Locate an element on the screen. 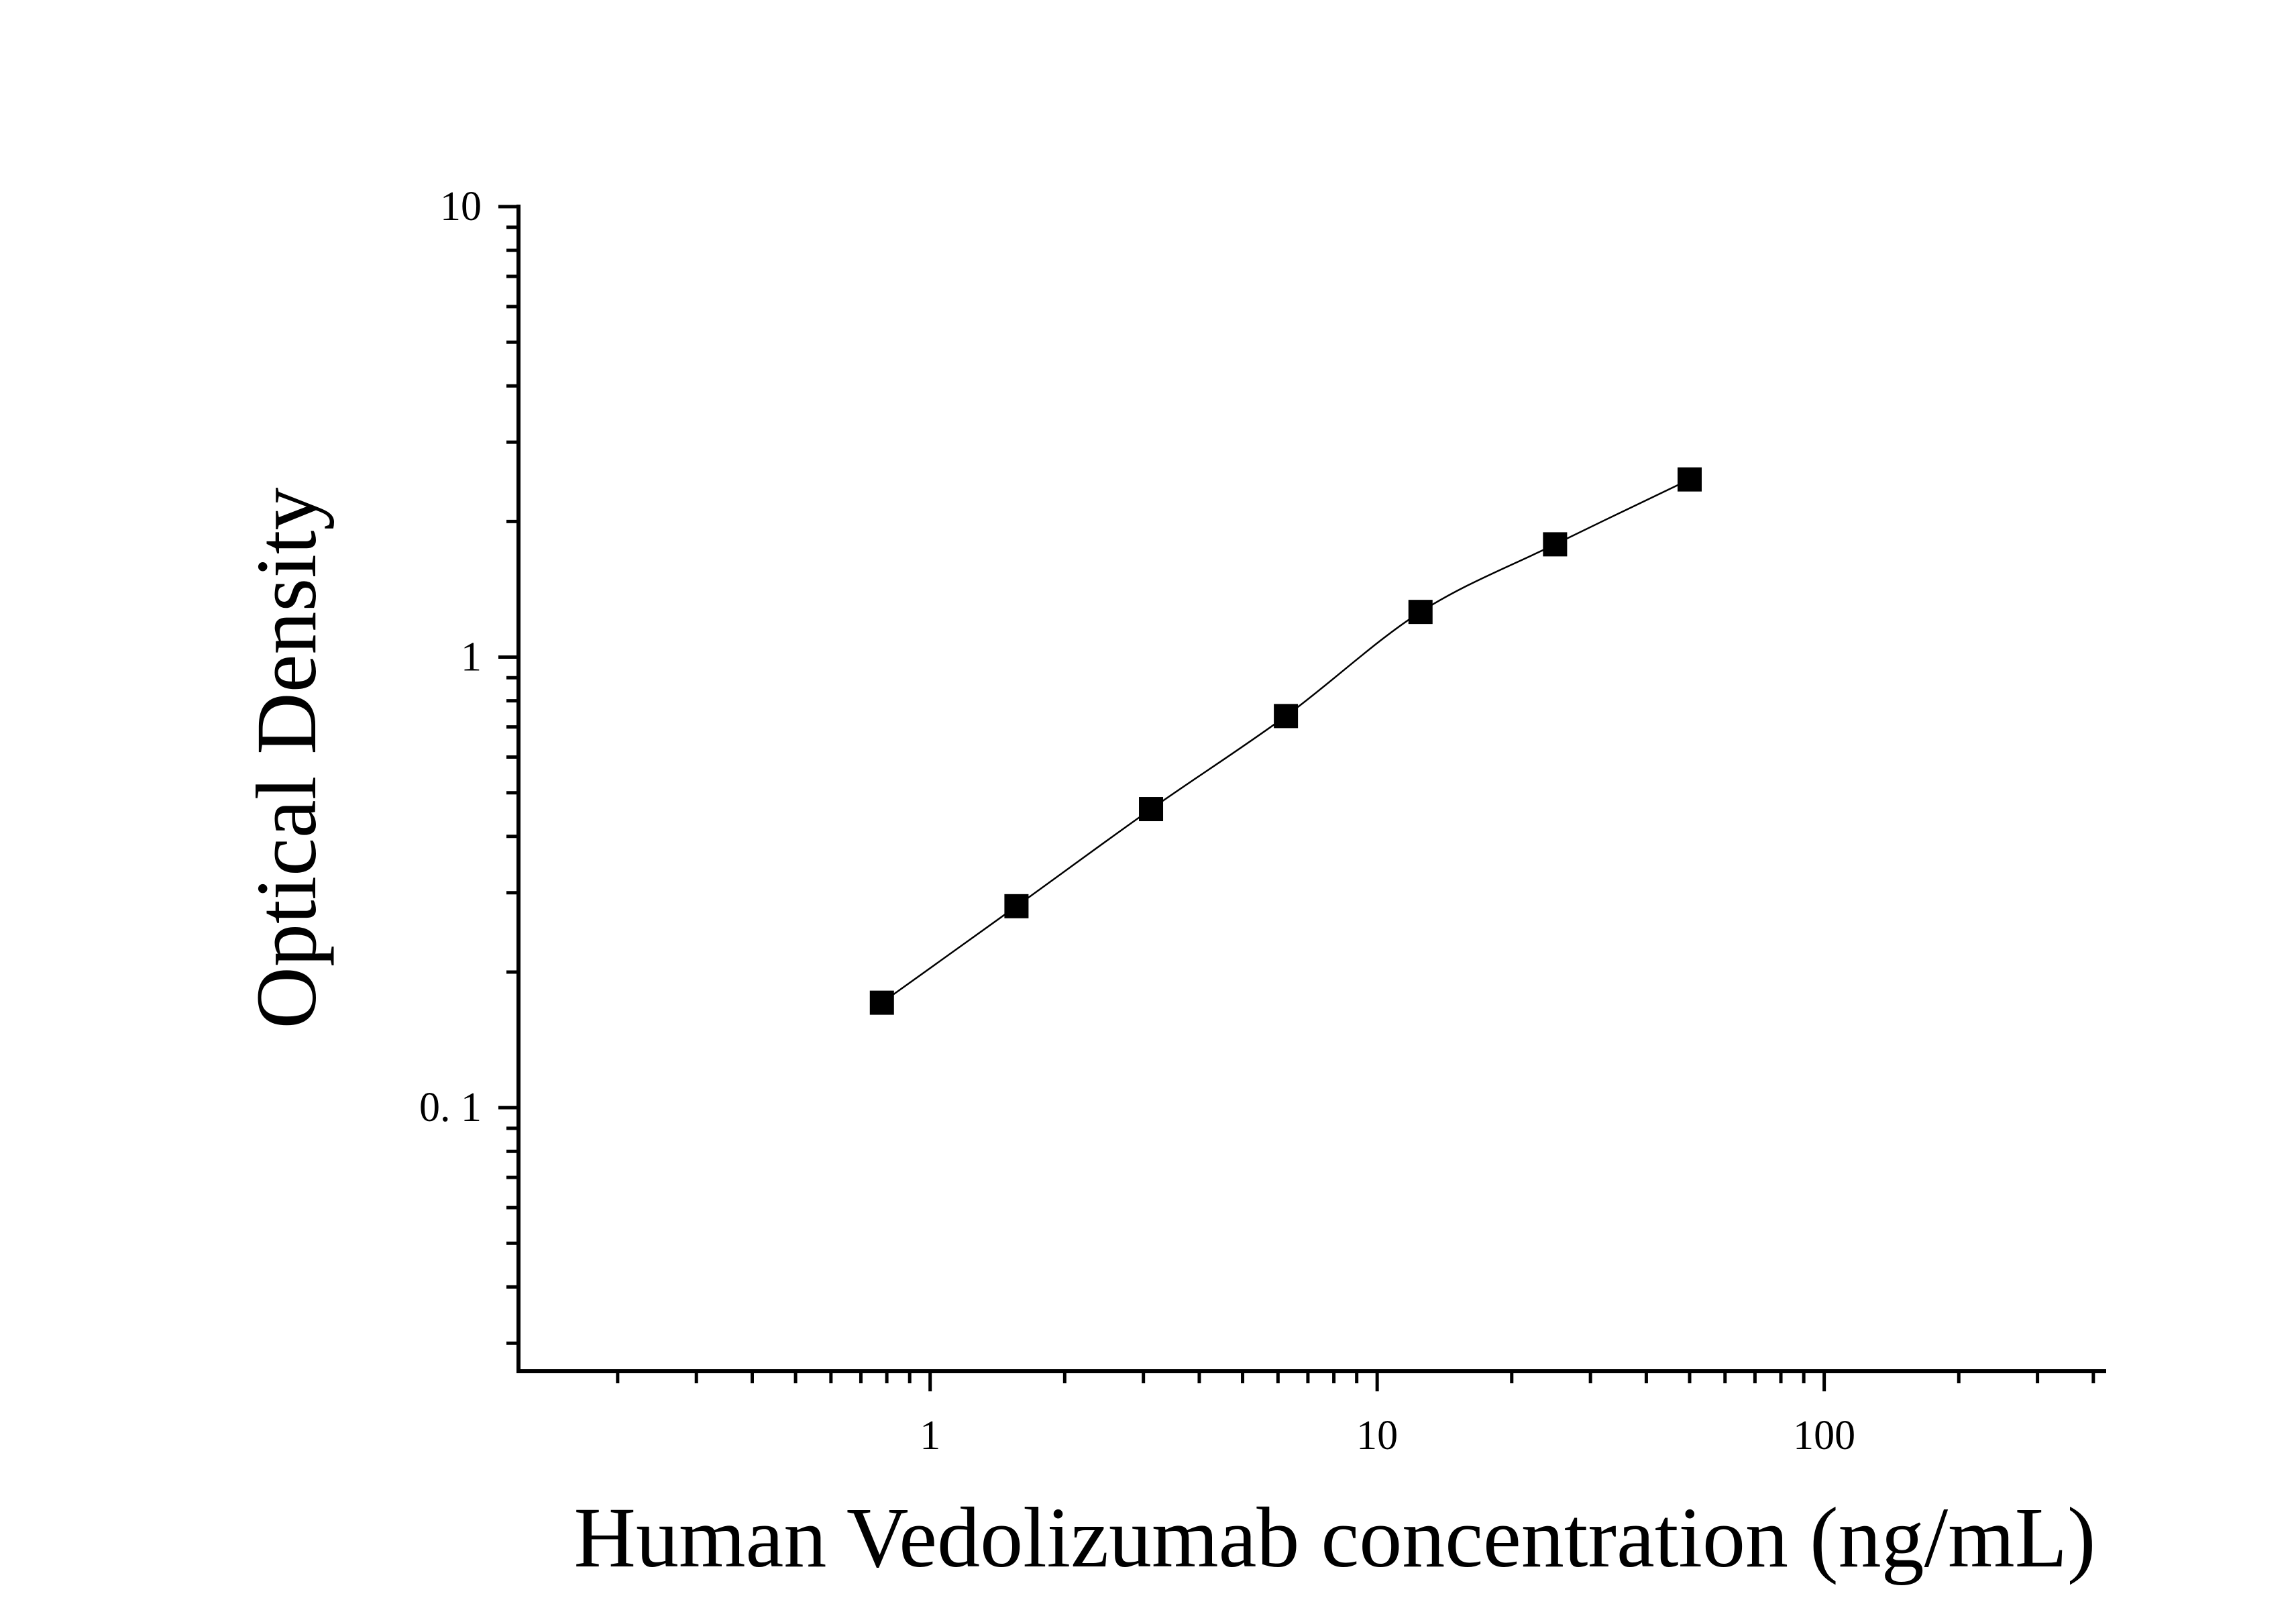 The image size is (2296, 1604). plot-area is located at coordinates (1285, 741).